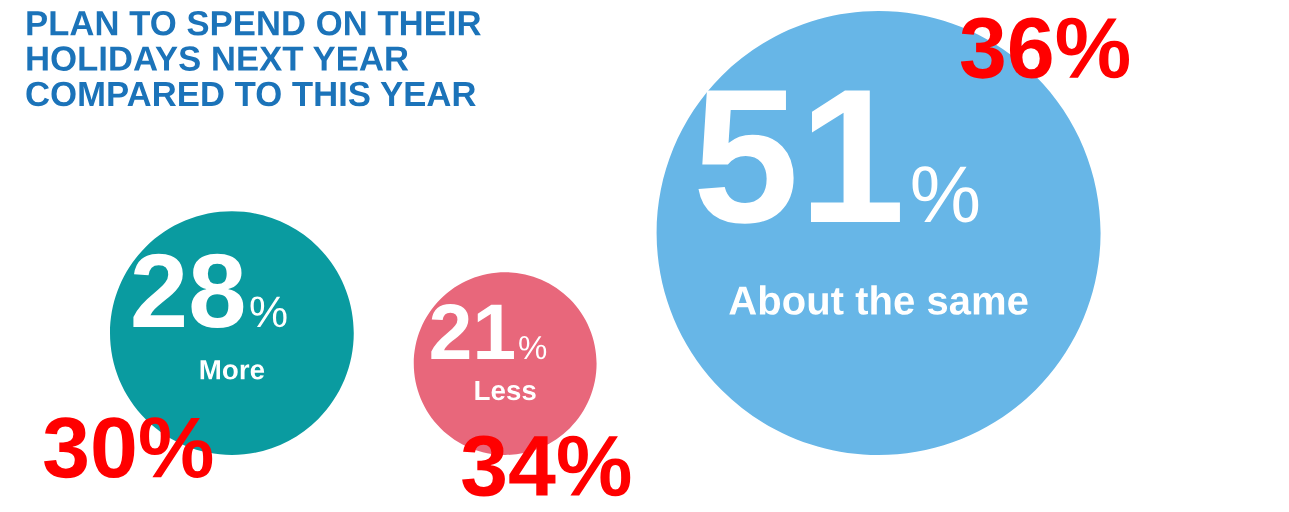 The height and width of the screenshot is (512, 1289). What do you see at coordinates (128, 448) in the screenshot?
I see `text: 30%` at bounding box center [128, 448].